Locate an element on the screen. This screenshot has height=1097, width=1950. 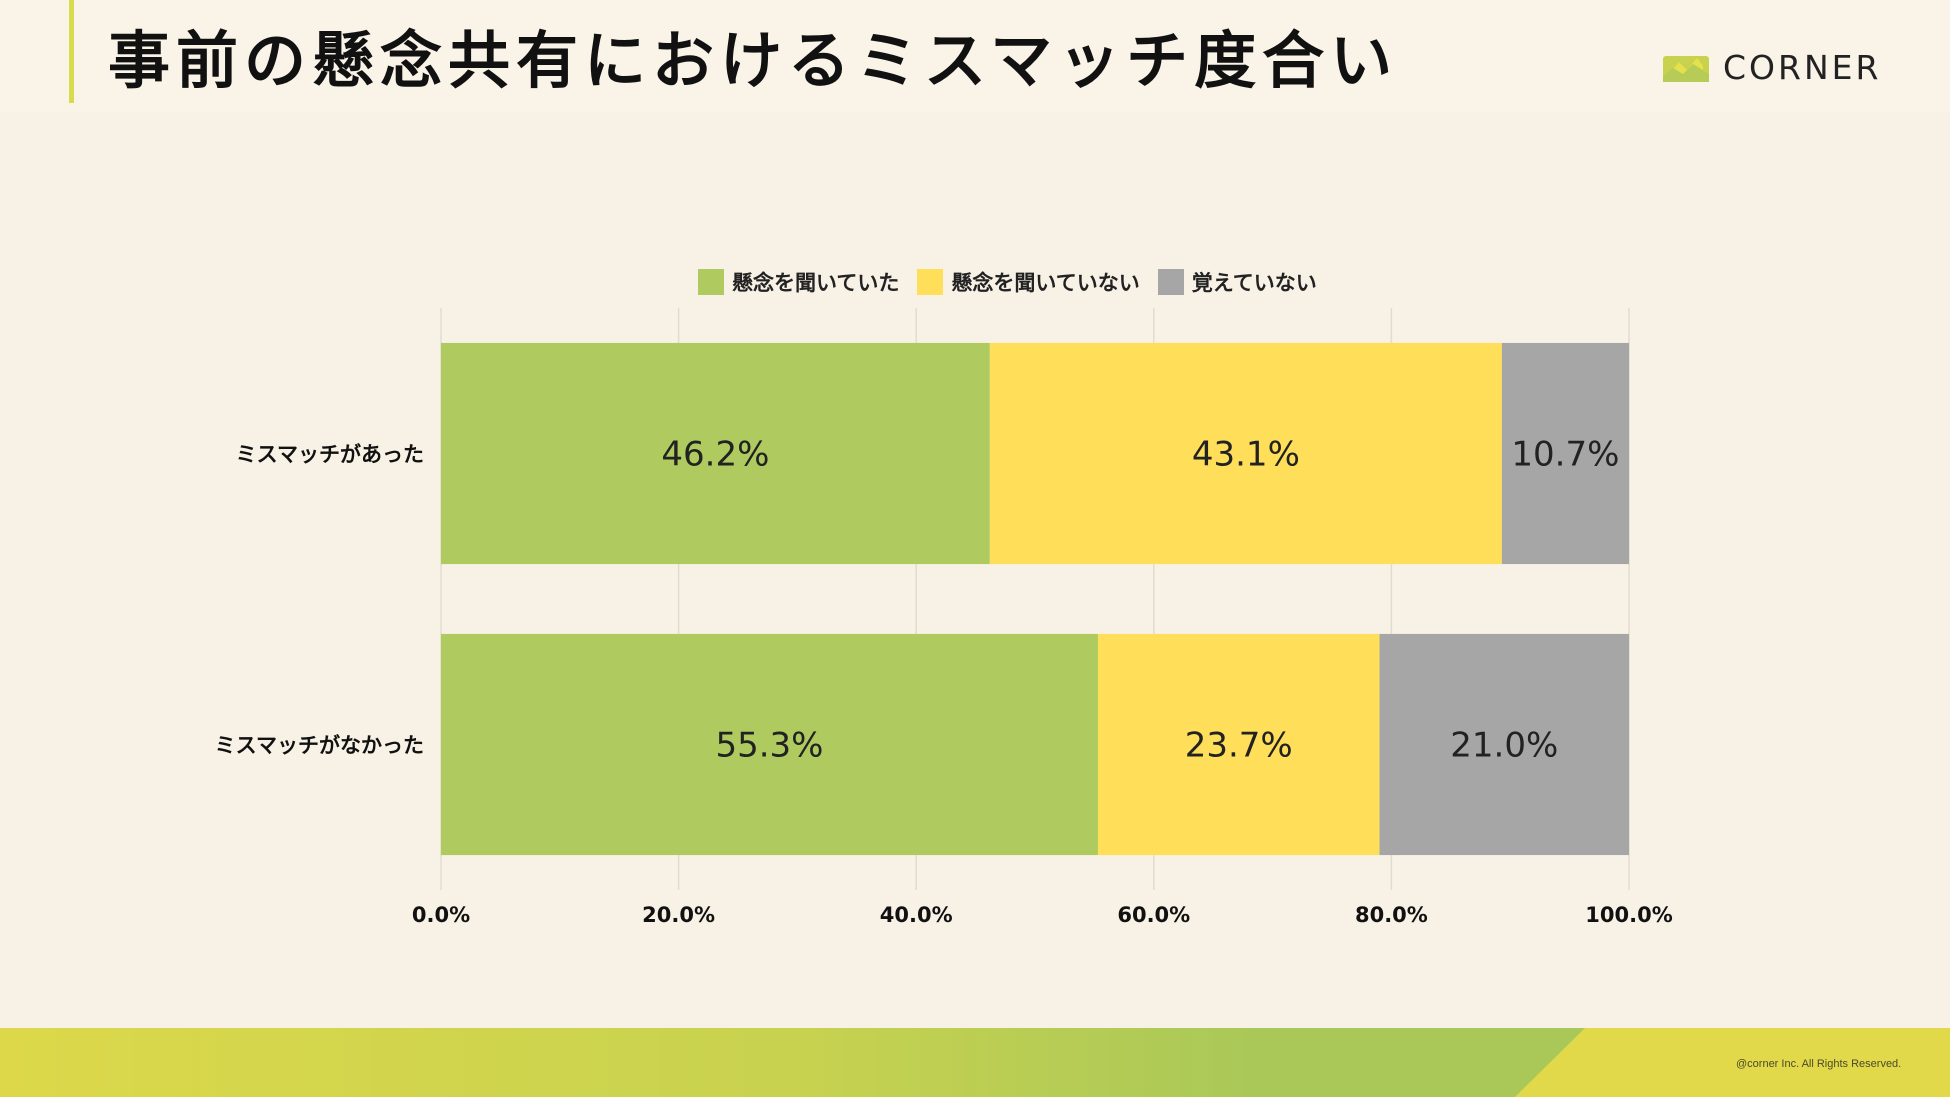
x-tick-label: 100.0% is located at coordinates (1628, 915).